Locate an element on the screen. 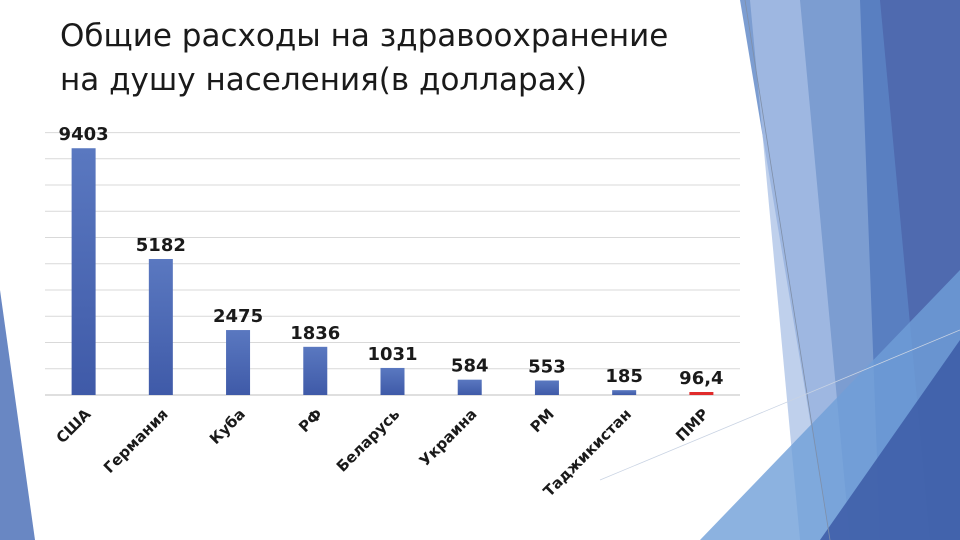 This screenshot has width=960, height=540. x-tick-label: РМ is located at coordinates (542, 420).